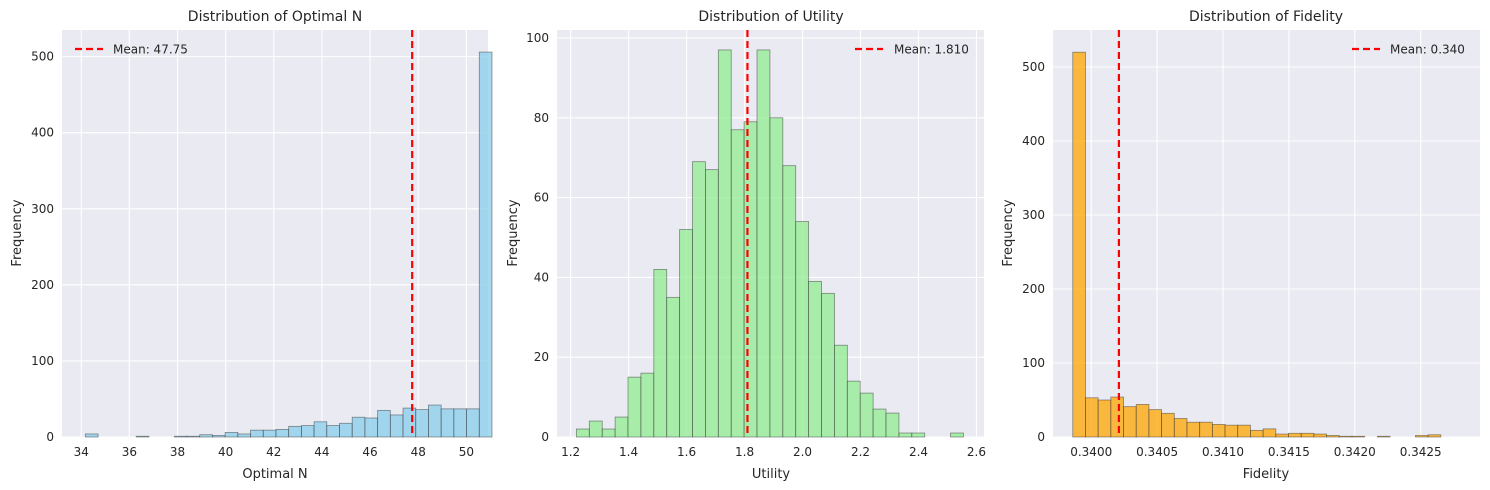  I want to click on x-tick-label: 1.6, so click(686, 452).